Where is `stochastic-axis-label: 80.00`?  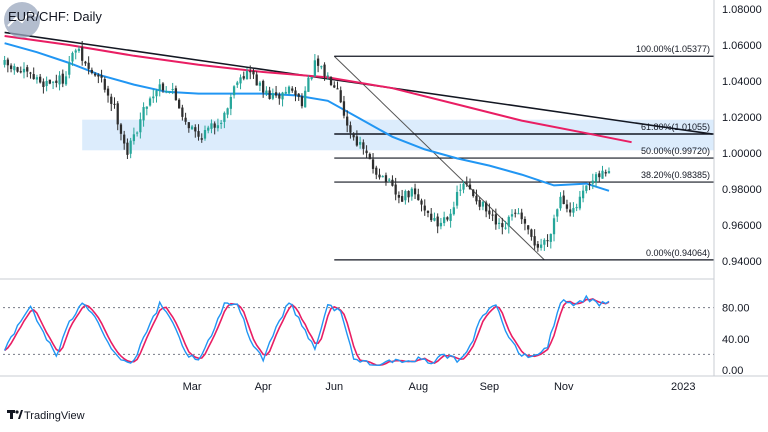 stochastic-axis-label: 80.00 is located at coordinates (736, 309).